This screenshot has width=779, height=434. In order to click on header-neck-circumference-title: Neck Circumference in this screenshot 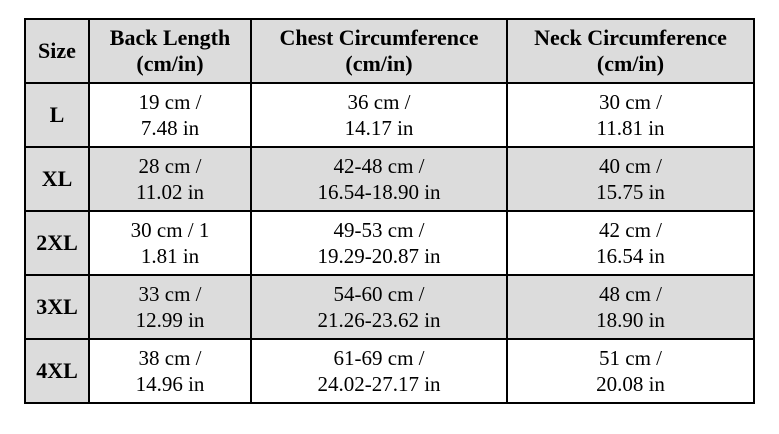, I will do `click(630, 37)`.